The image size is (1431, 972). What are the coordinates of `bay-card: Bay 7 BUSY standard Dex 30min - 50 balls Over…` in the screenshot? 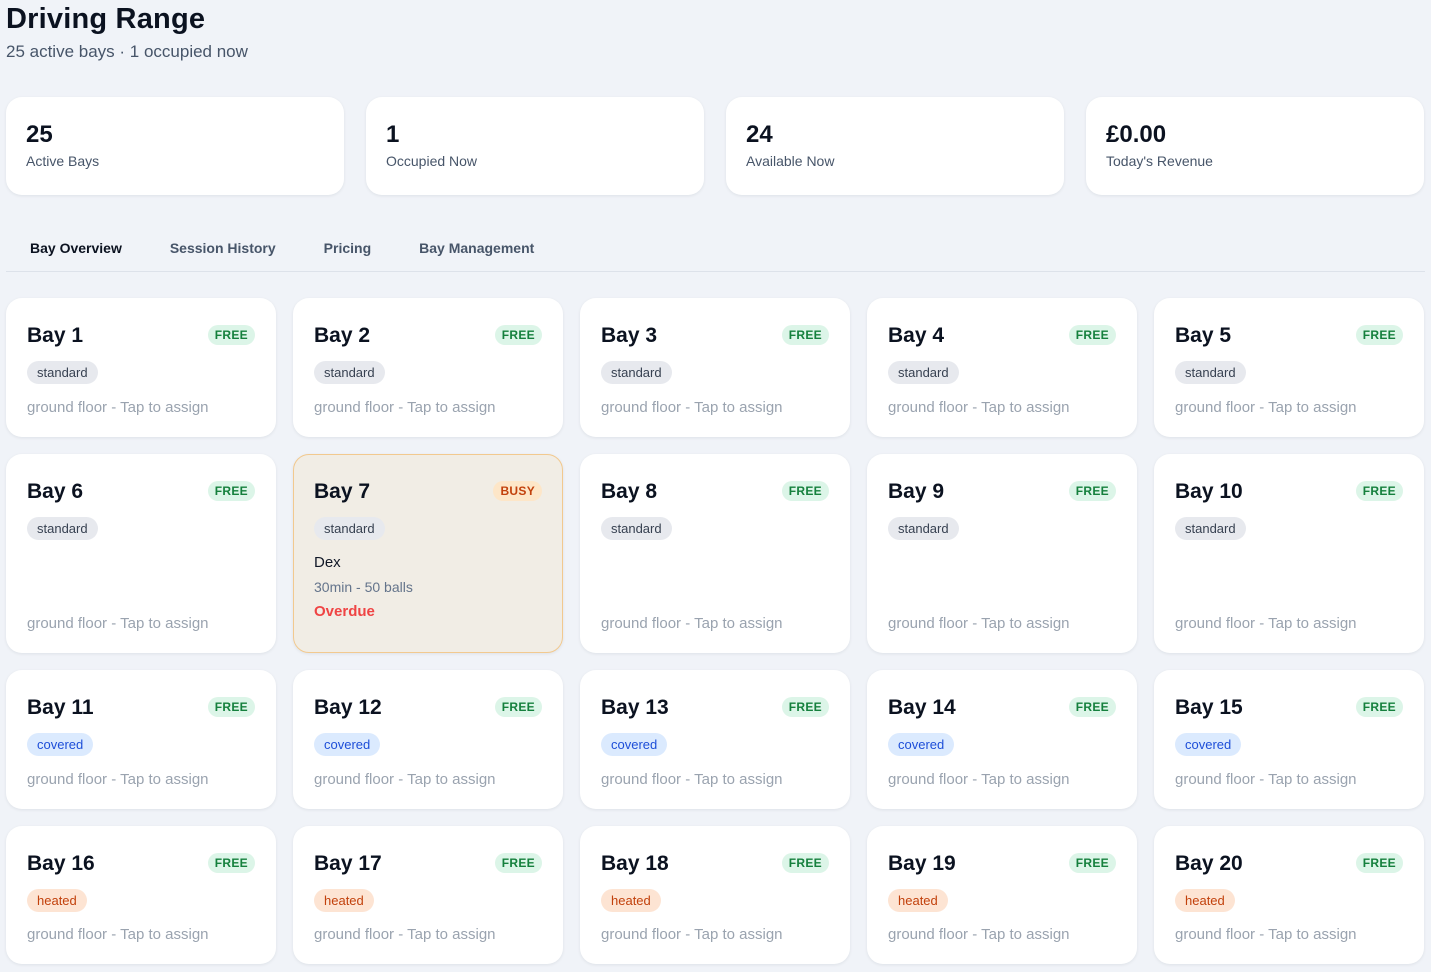 It's located at (428, 553).